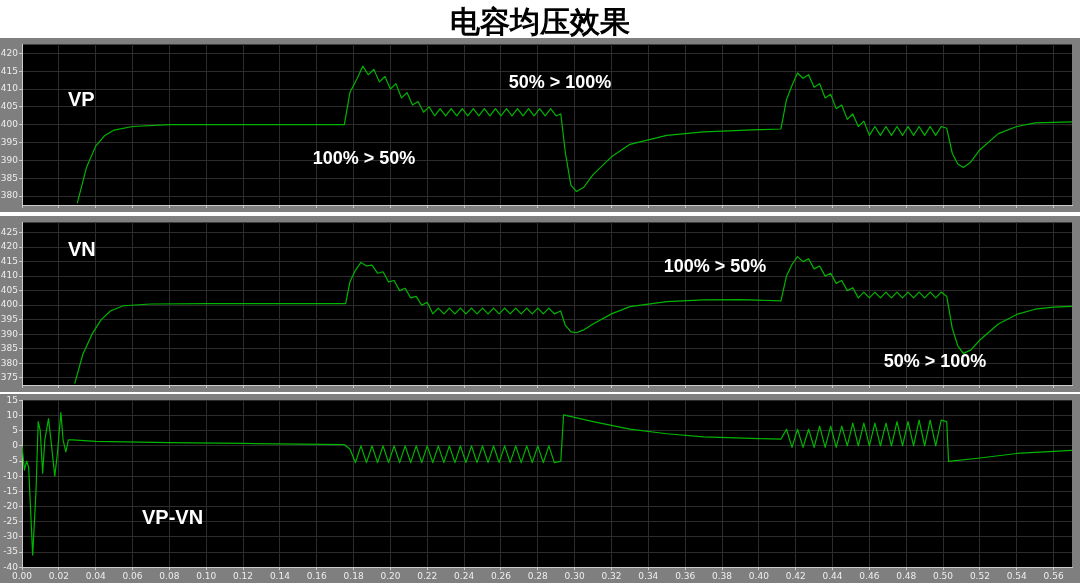 This screenshot has height=583, width=1080. Describe the element at coordinates (759, 575) in the screenshot. I see `x-tick-label: 0.40` at that location.